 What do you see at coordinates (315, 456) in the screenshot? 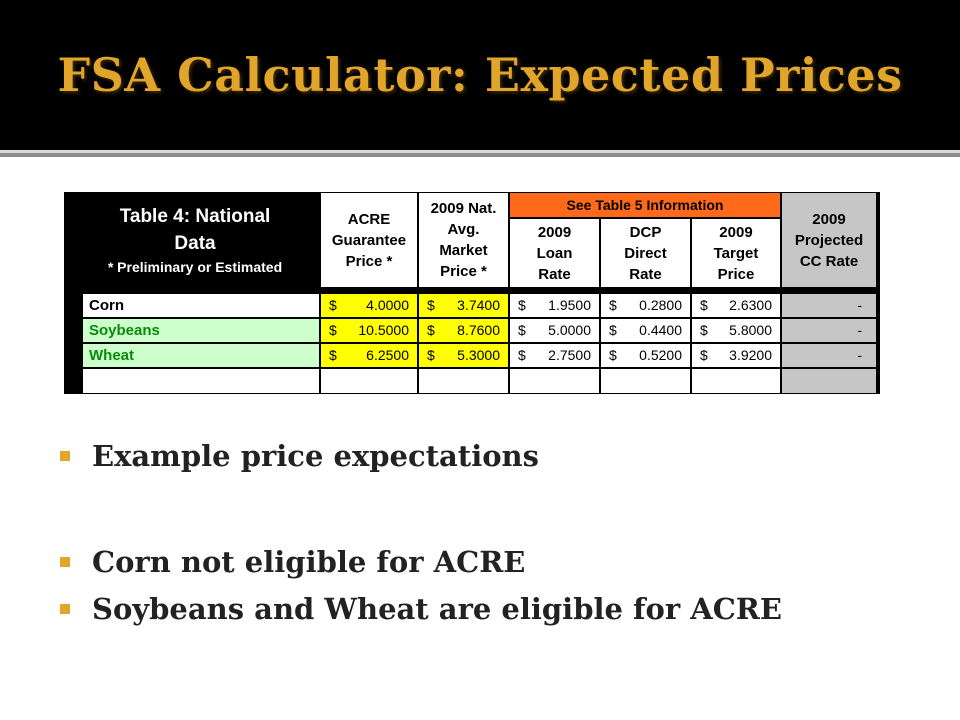
I see `bullet-text: Example price expectations` at bounding box center [315, 456].